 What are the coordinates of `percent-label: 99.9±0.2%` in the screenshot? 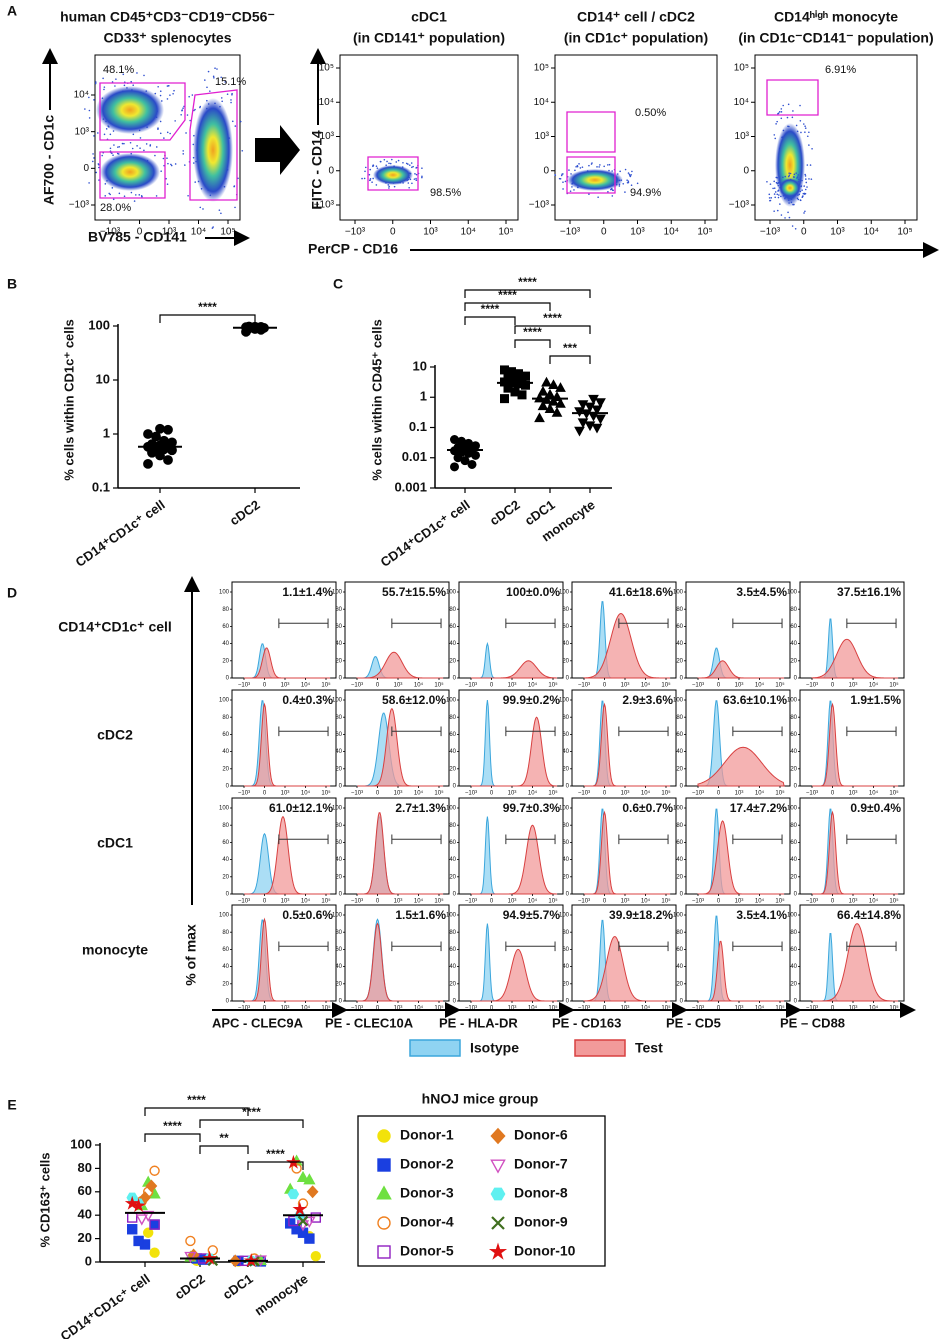 It's located at (532, 700).